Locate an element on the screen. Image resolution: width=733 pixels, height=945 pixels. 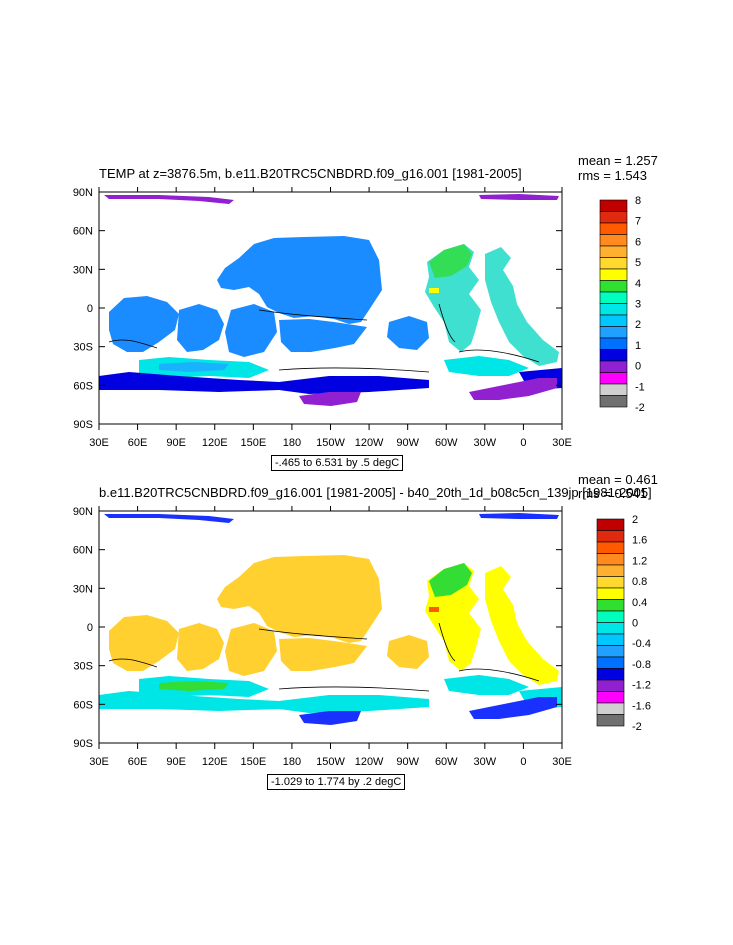
colorbar-label: 1.6 is located at coordinates (639, 541).